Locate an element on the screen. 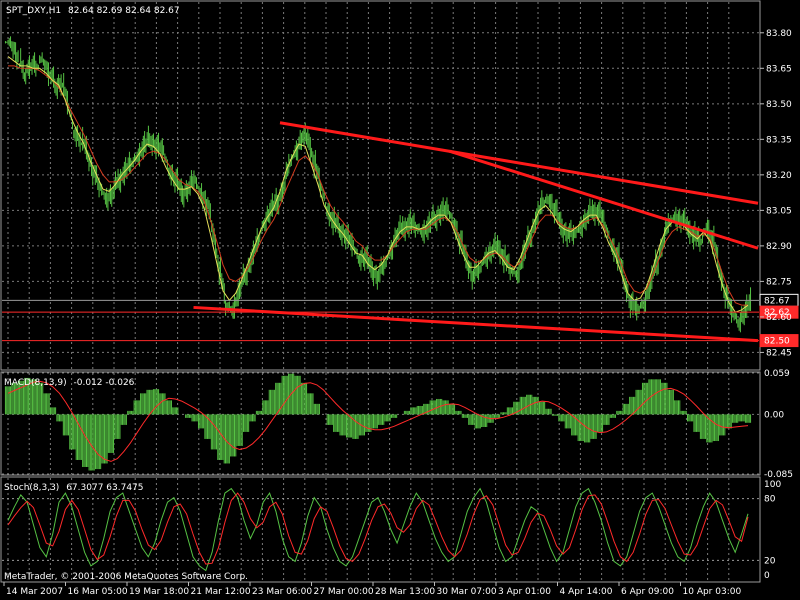 This screenshot has height=600, width=800. price-tick-label: 83.35 is located at coordinates (779, 140).